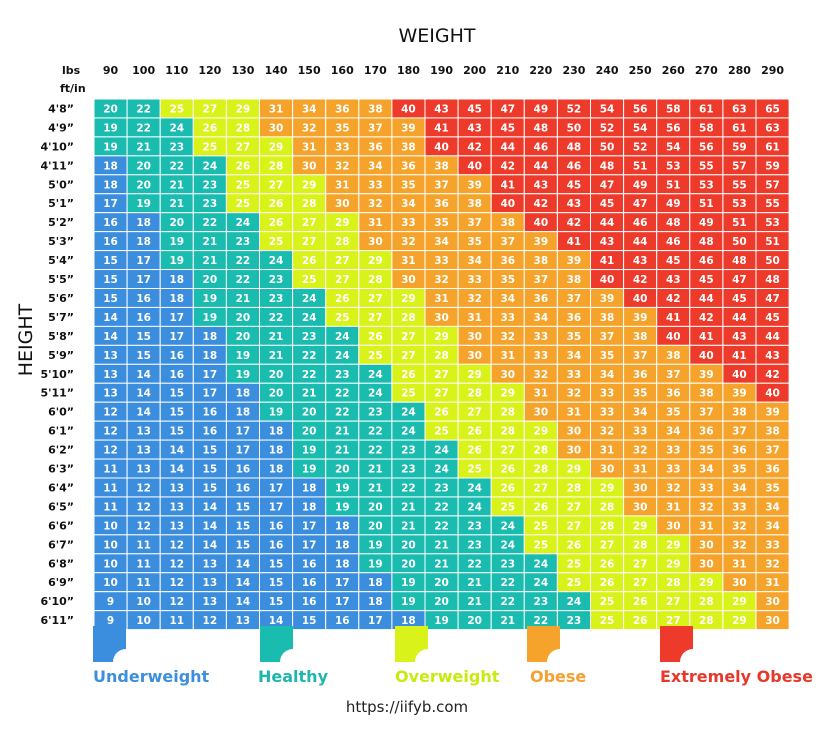  Describe the element at coordinates (474, 70) in the screenshot. I see `weight-header: 200` at that location.